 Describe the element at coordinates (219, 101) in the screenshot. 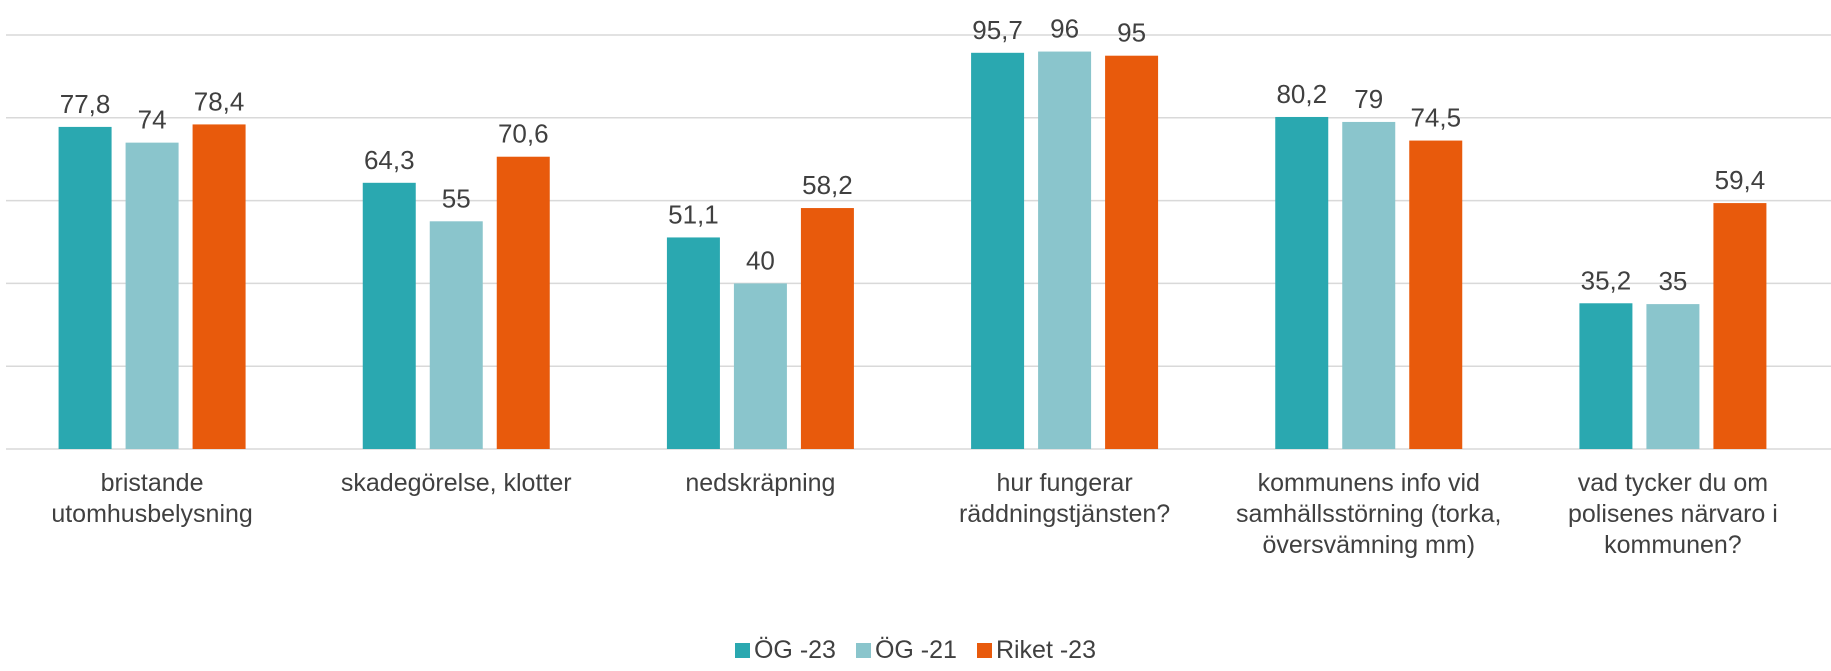

I see `data-label: 78,4` at that location.